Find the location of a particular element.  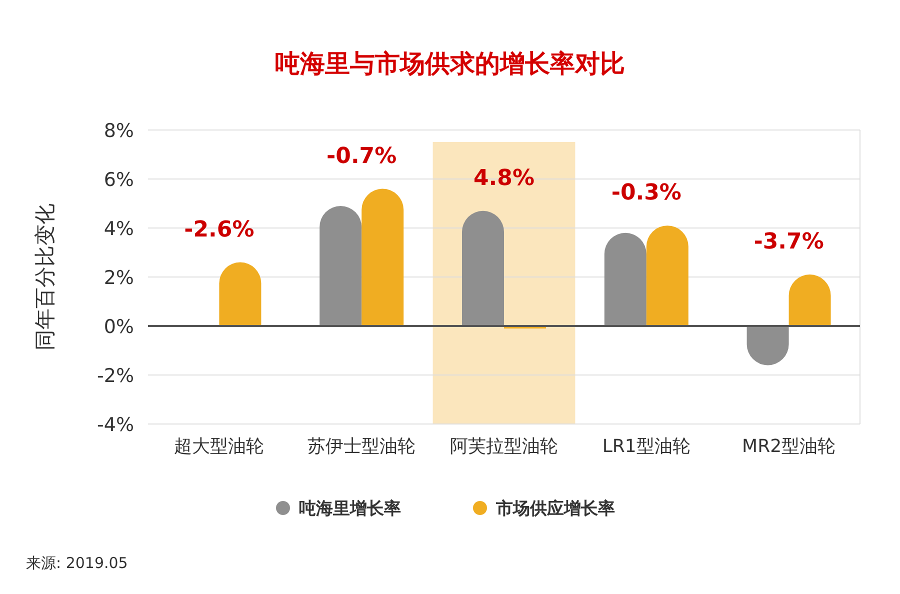

x-tick-label: 苏伊士型油轮 is located at coordinates (362, 446).